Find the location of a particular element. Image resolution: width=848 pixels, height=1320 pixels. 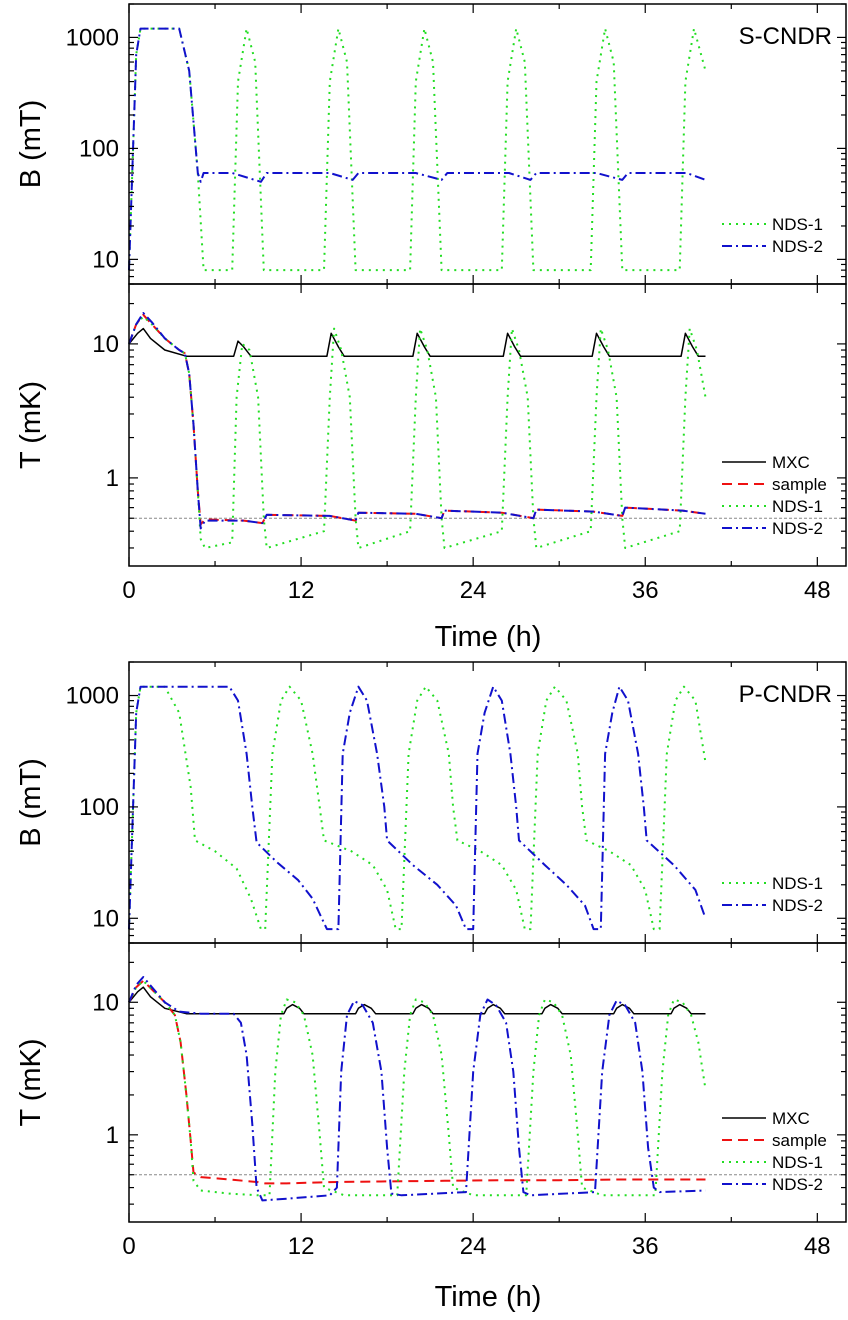

panel-tag: P-CNDR is located at coordinates (785, 694).